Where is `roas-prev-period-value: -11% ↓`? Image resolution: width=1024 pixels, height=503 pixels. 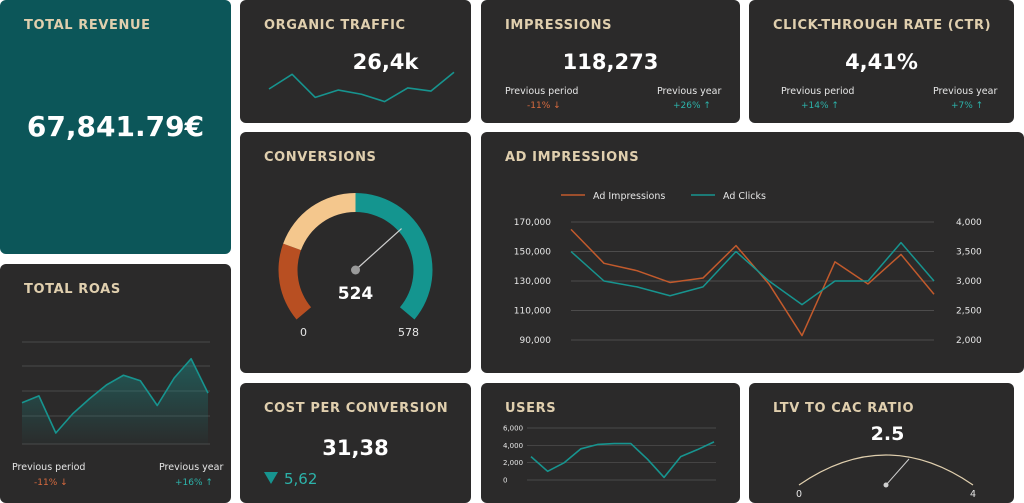 roas-prev-period-value: -11% ↓ is located at coordinates (51, 483).